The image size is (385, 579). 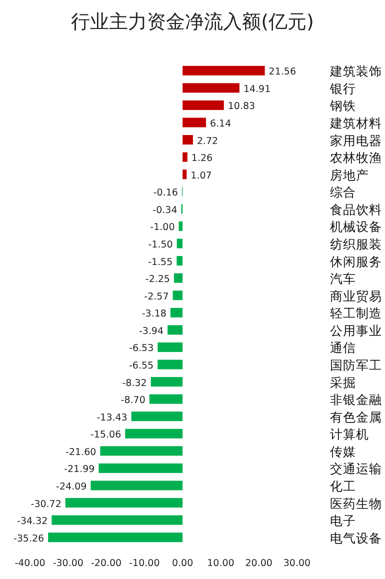 I want to click on data-label: 6.14, so click(x=221, y=124).